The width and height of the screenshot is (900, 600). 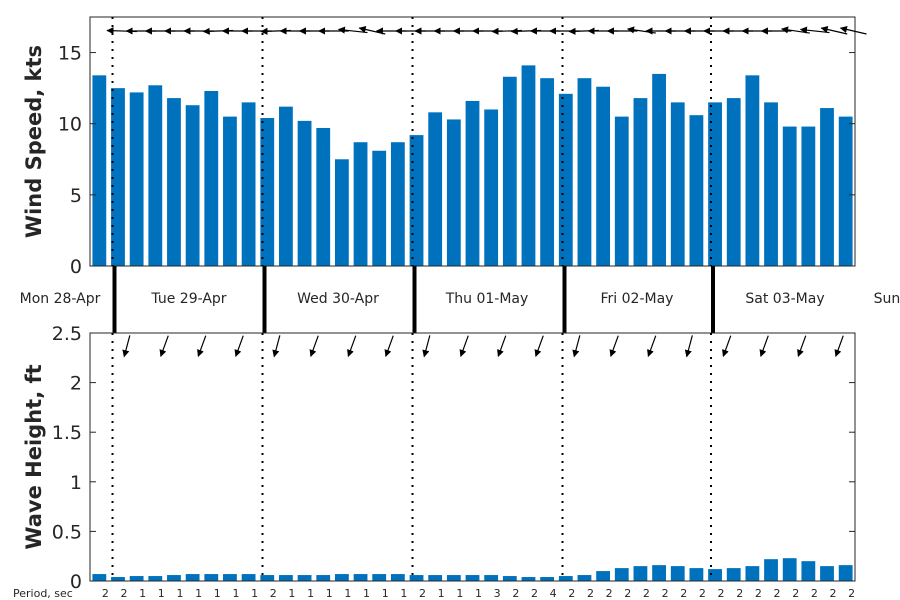 I want to click on day-label: Fri 02-May, so click(x=637, y=299).